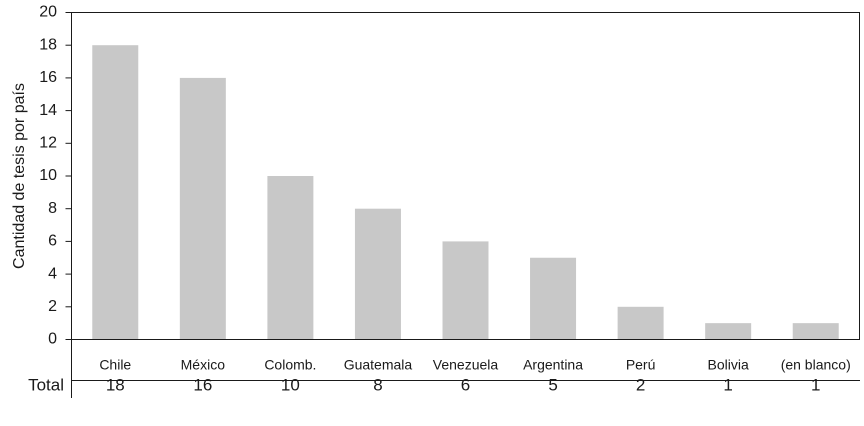 This screenshot has height=426, width=864. Describe the element at coordinates (19, 176) in the screenshot. I see `y-axis-label: Cantidad de tesis por país` at that location.